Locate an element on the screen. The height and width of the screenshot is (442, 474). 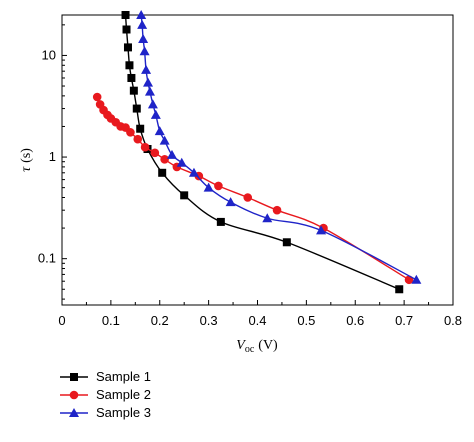
x-axis-unit: (V) is located at coordinates (268, 345).